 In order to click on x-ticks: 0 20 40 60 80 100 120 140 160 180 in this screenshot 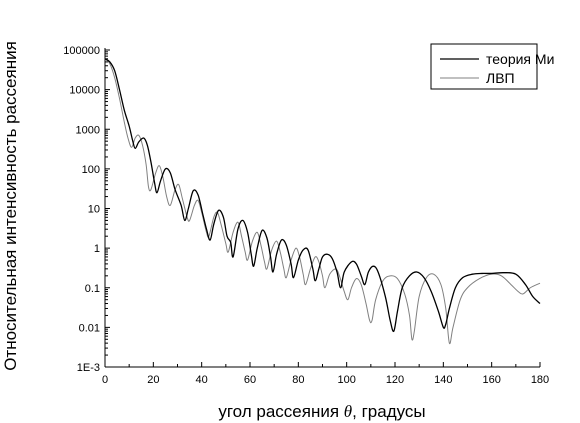, I will do `click(325, 374)`.